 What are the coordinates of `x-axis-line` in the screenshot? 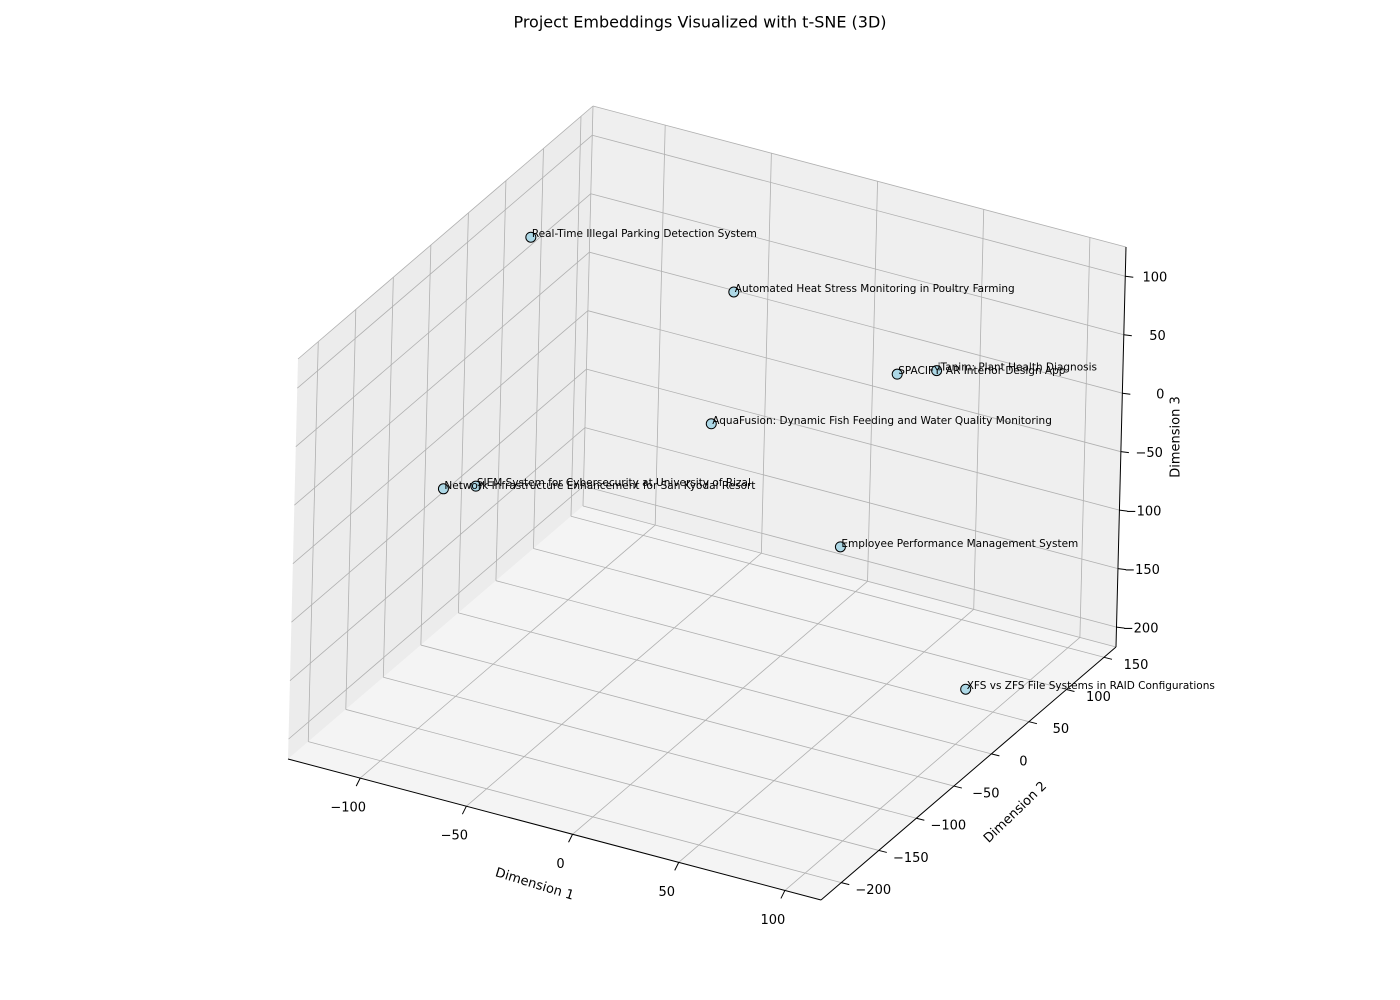 It's located at (554, 829).